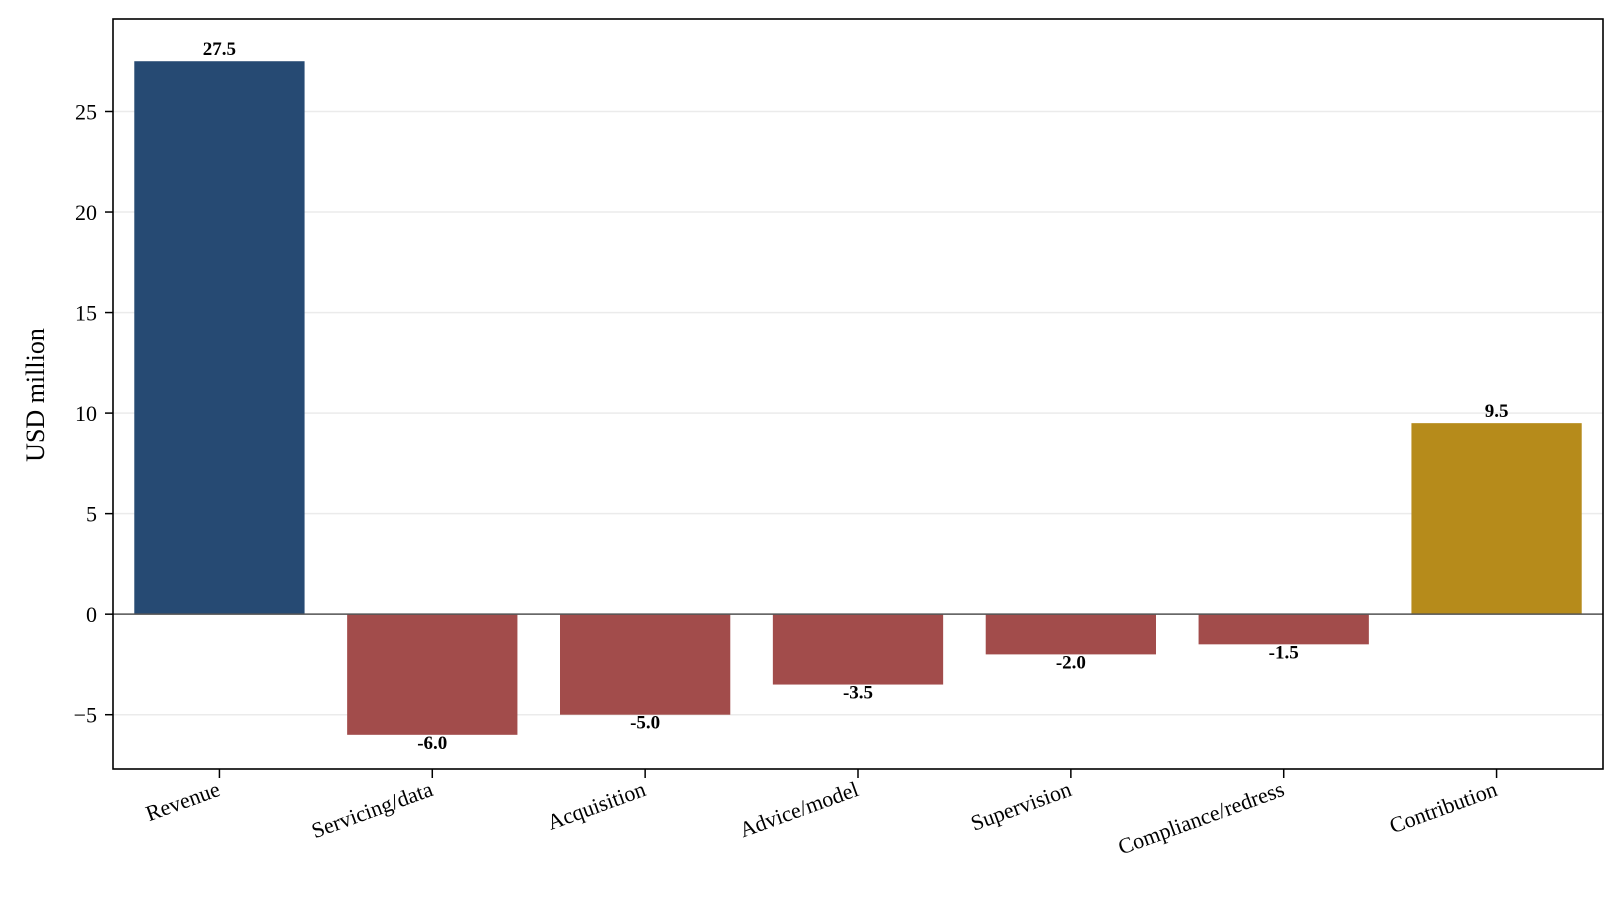 The height and width of the screenshot is (922, 1619). I want to click on y-tick-label: −5, so click(85, 715).